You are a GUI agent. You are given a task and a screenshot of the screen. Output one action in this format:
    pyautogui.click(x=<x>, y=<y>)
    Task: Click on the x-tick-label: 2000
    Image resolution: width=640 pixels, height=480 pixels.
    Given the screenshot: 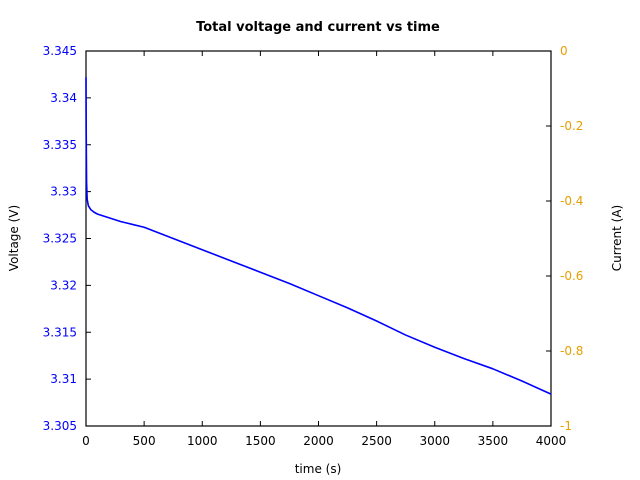 What is the action you would take?
    pyautogui.click(x=318, y=441)
    